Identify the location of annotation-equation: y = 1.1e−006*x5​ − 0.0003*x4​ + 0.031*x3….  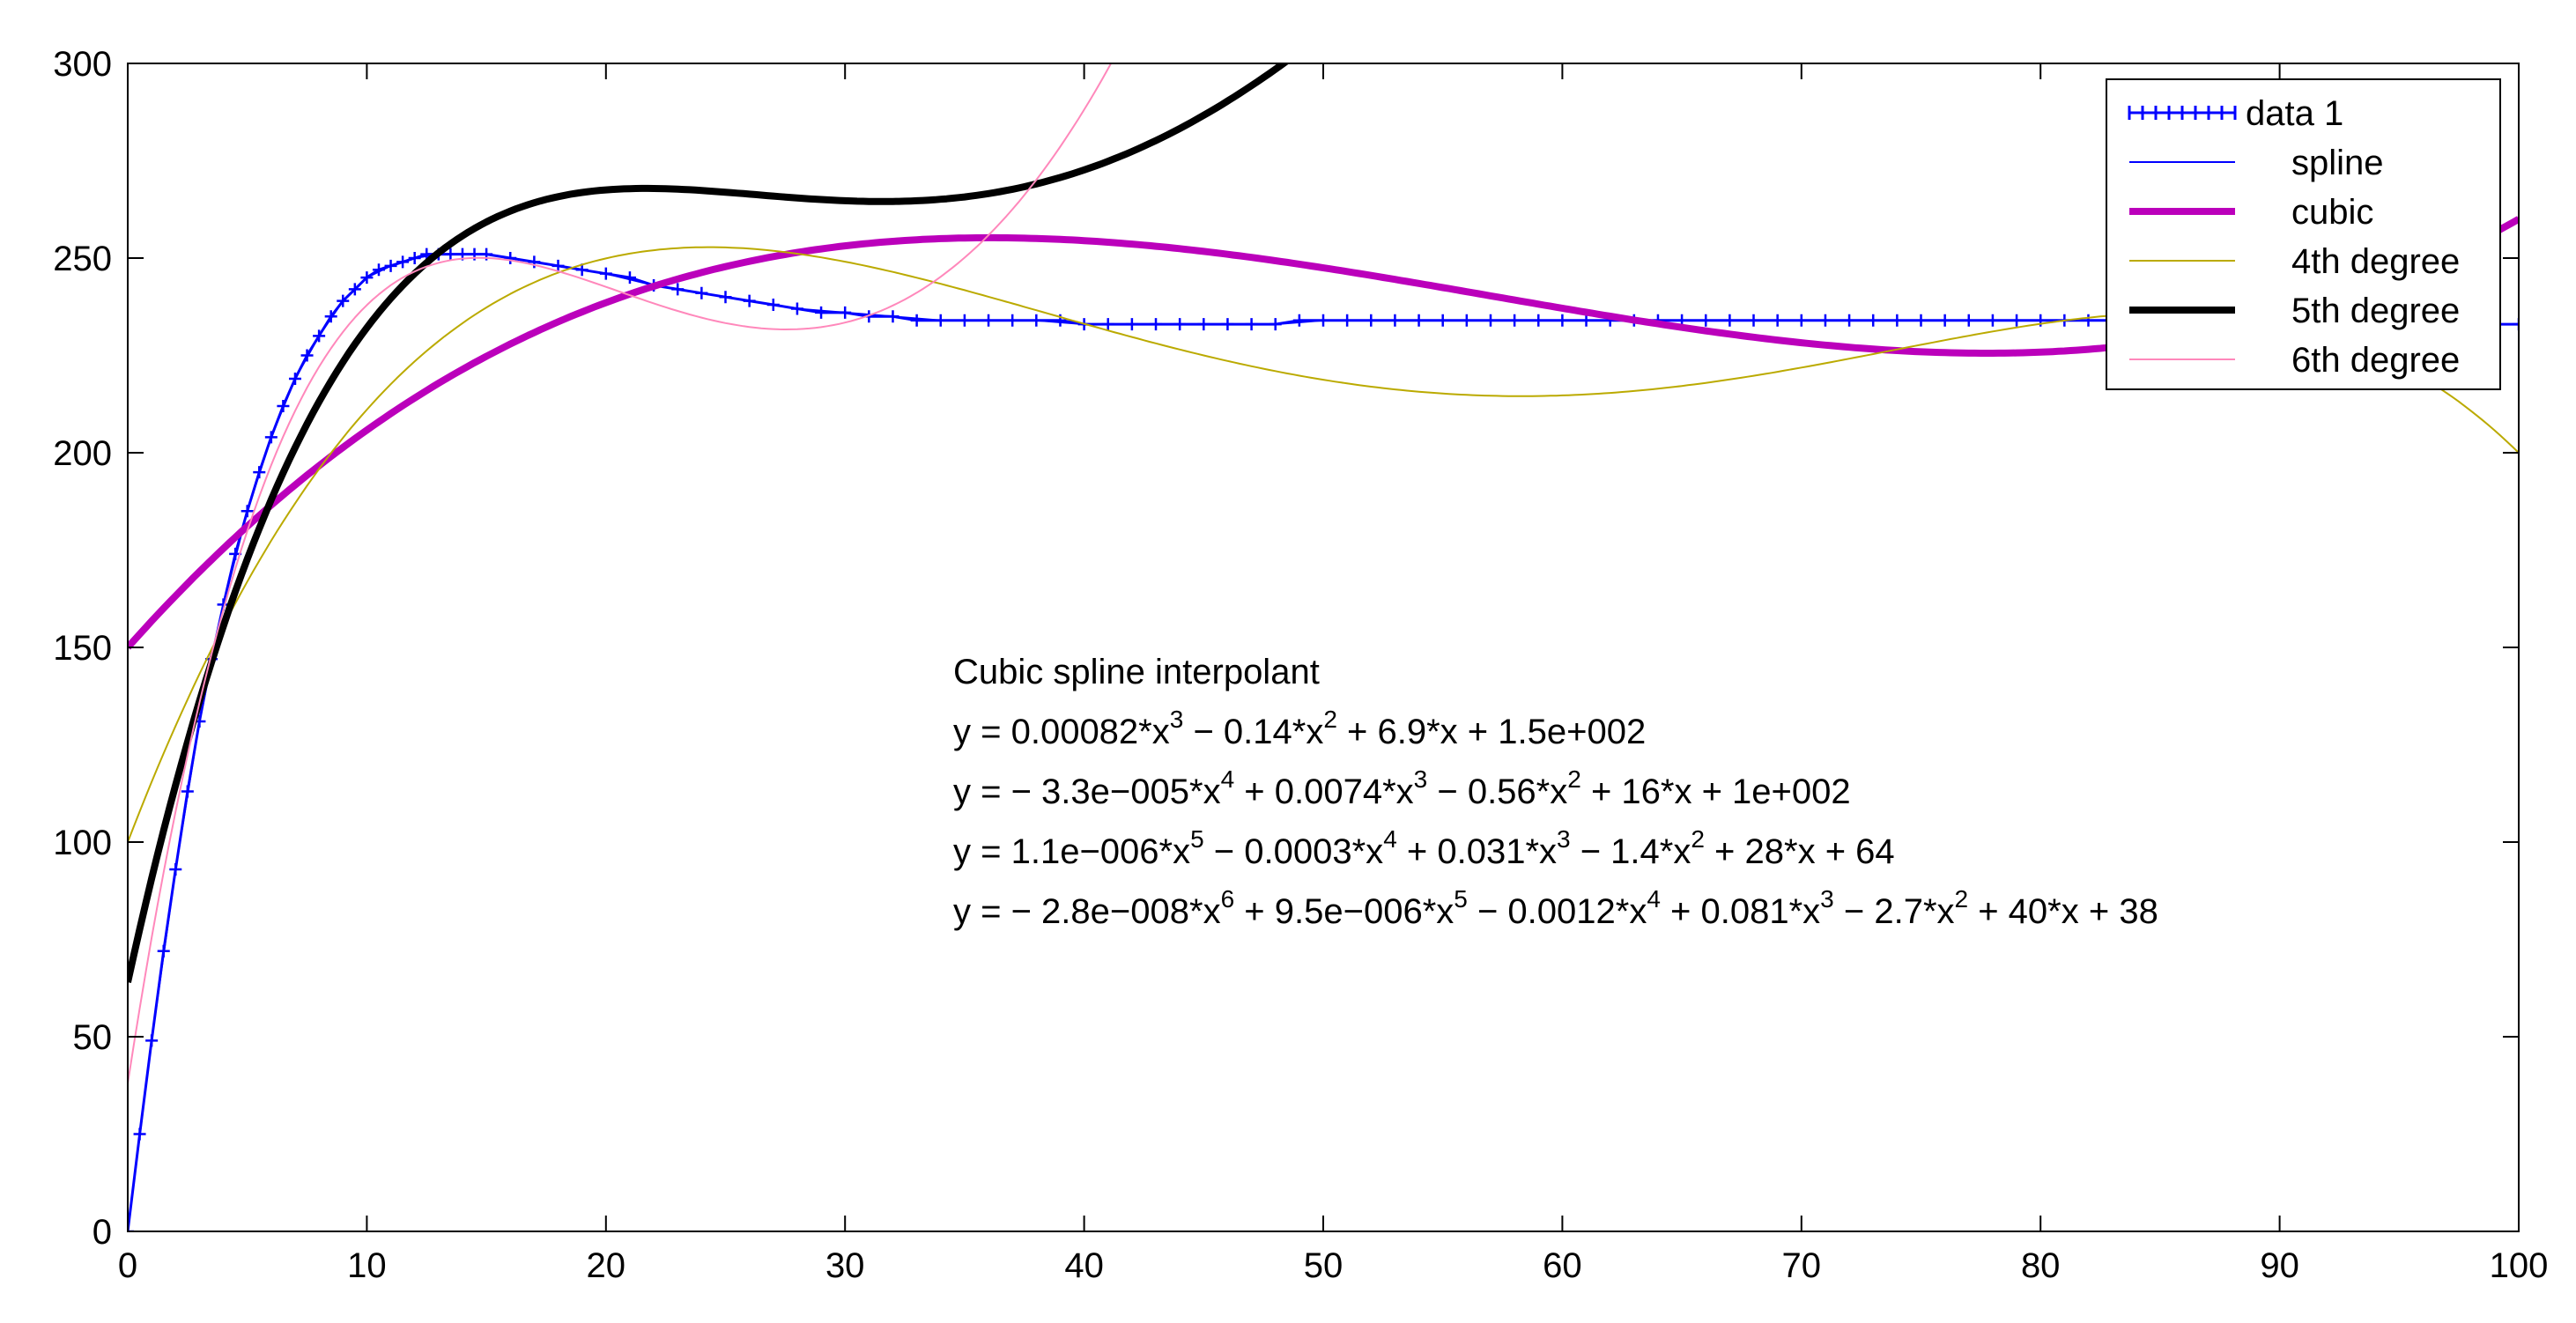
(1424, 848).